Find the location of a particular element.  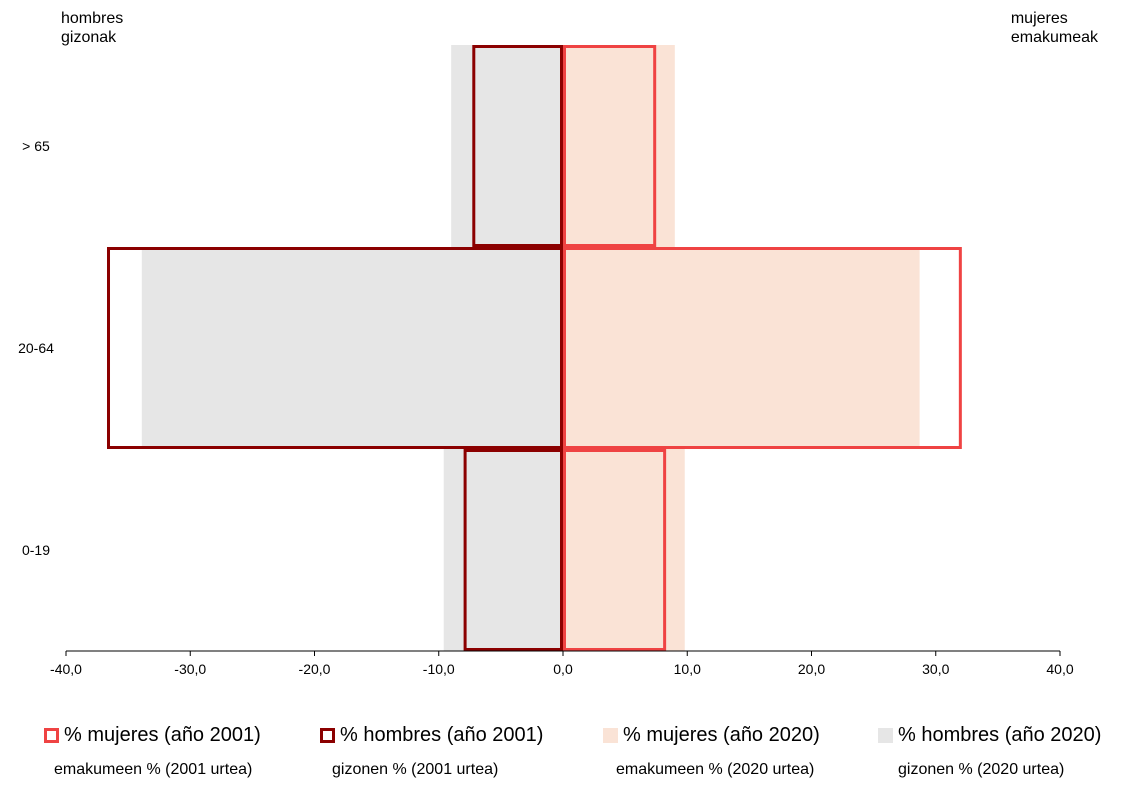

right-header: mujeres emakumeak is located at coordinates (1054, 28).